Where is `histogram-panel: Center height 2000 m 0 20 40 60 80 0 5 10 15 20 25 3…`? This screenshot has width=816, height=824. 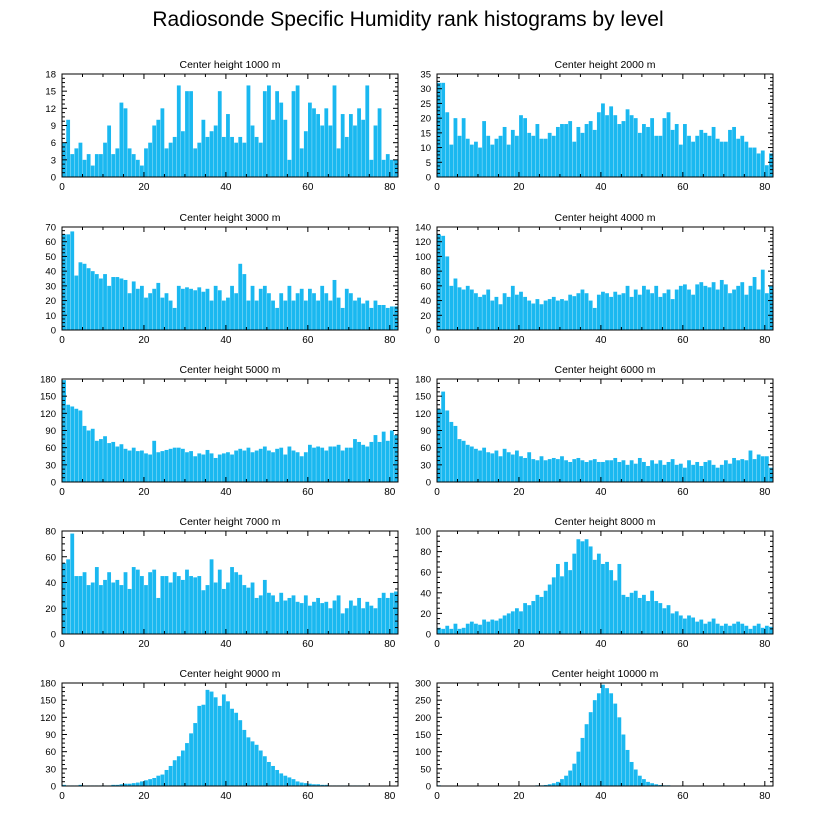
histogram-panel: Center height 2000 m 0 20 40 60 80 0 5 10 15 20 25 3… is located at coordinates (597, 126).